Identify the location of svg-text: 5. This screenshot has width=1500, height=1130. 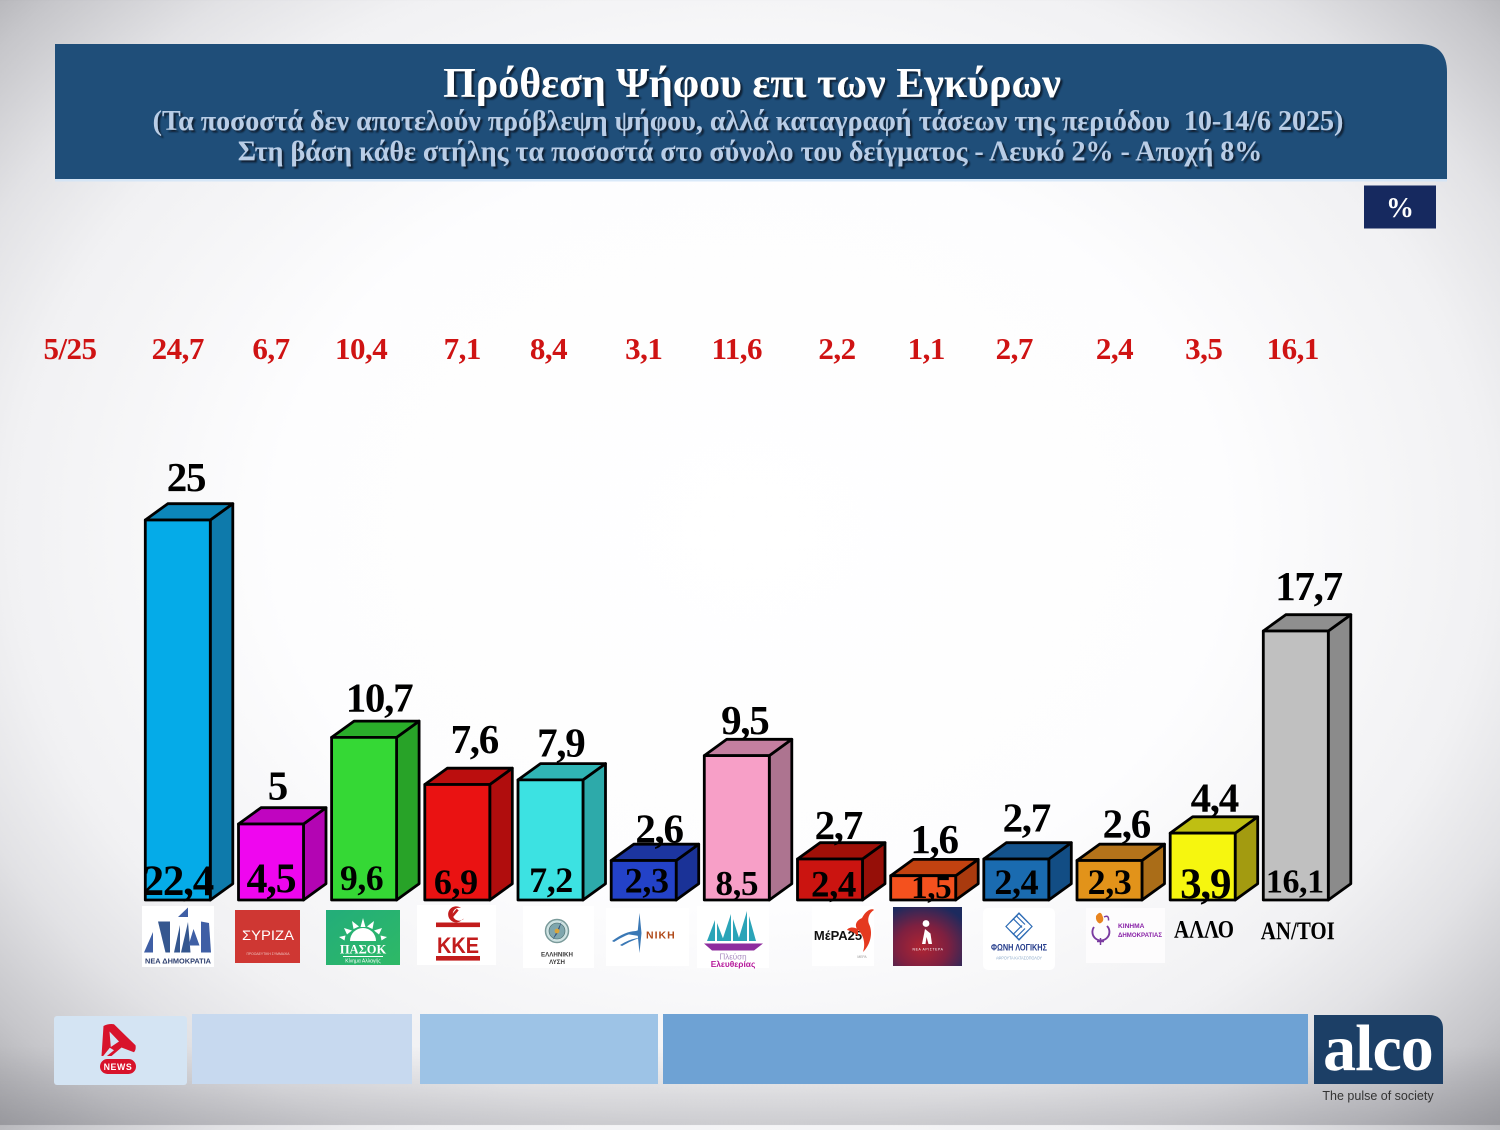
(277, 786).